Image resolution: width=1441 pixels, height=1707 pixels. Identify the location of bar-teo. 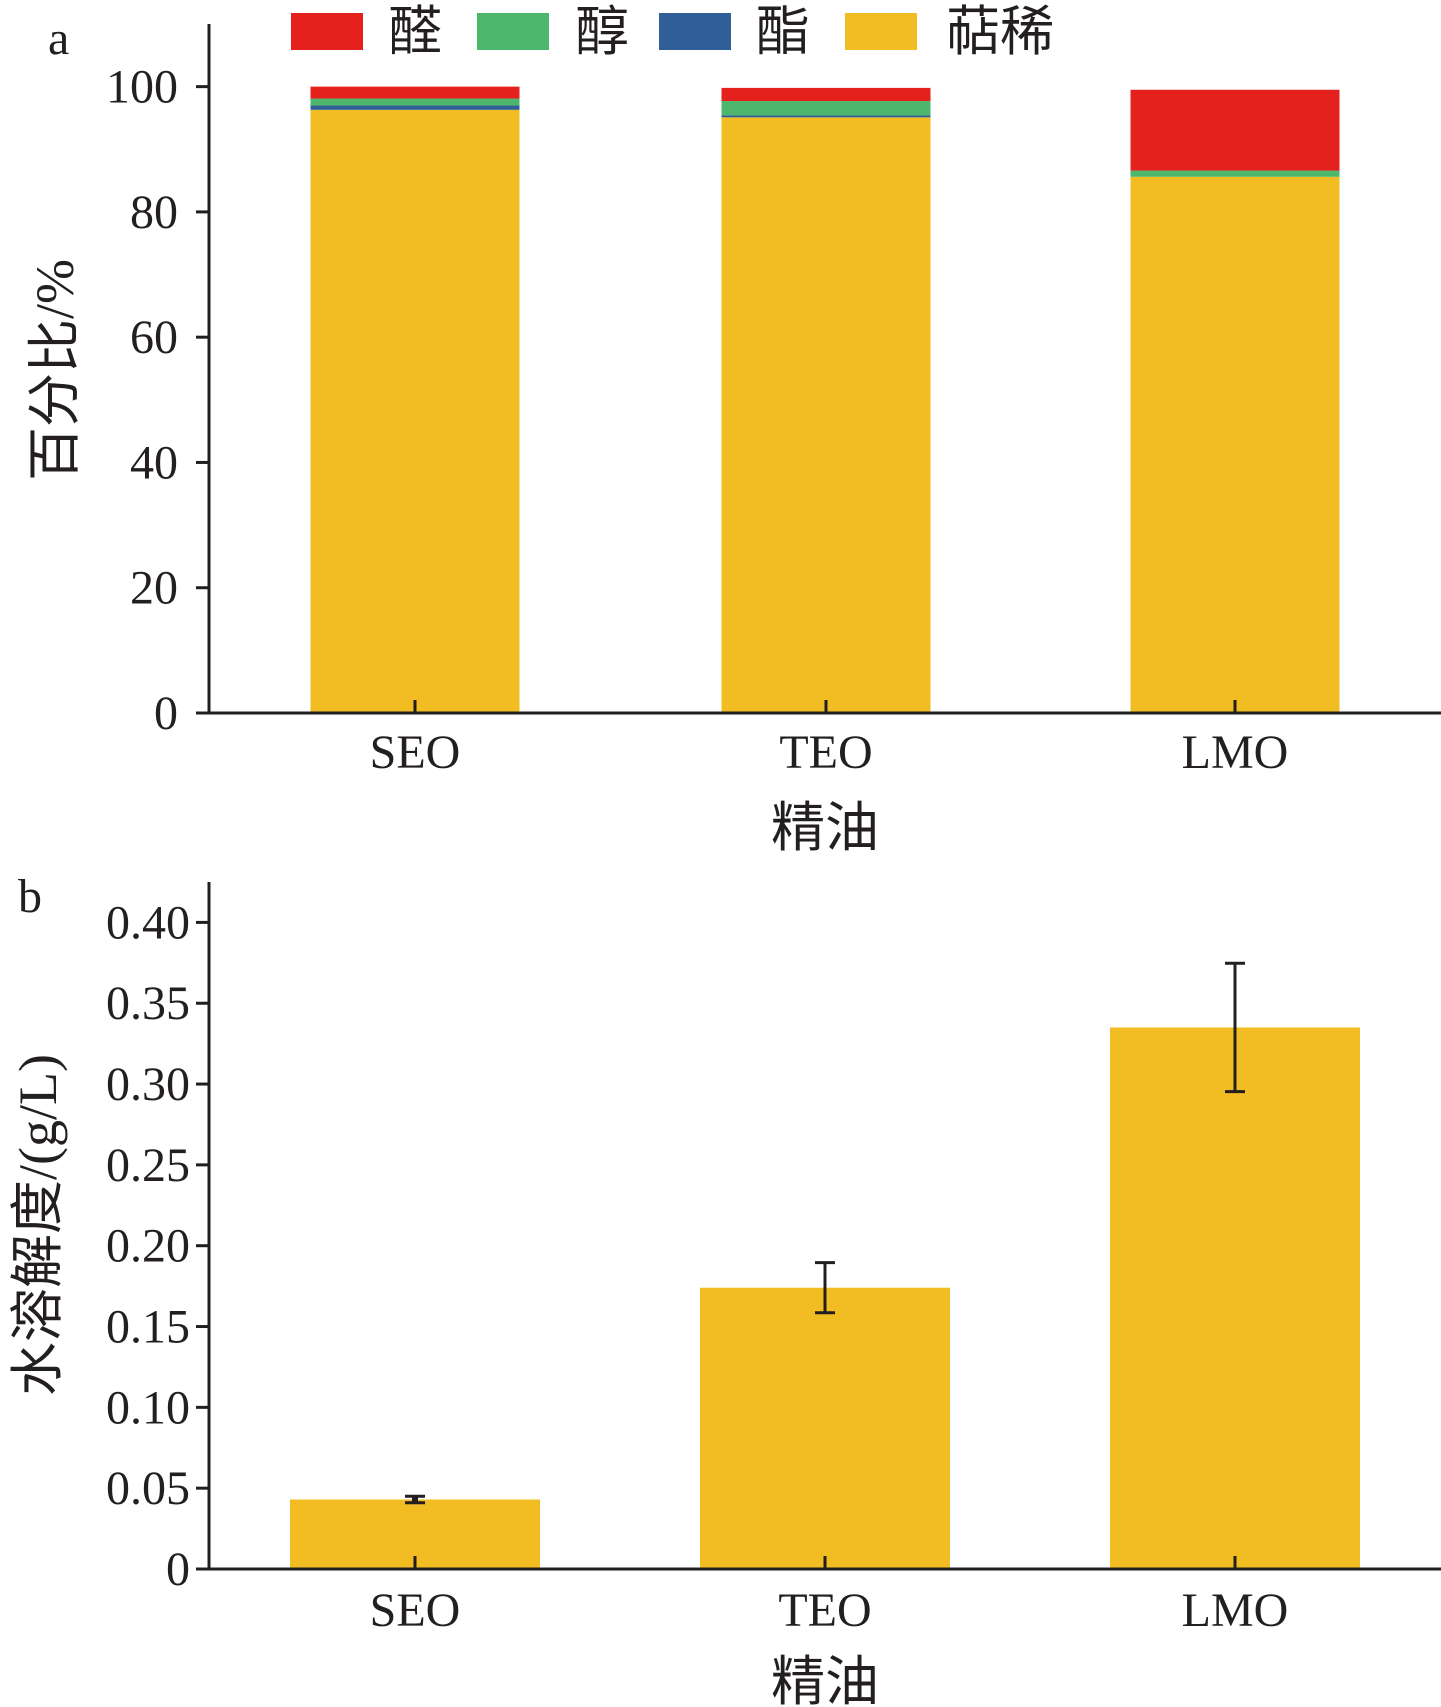
(825, 1428).